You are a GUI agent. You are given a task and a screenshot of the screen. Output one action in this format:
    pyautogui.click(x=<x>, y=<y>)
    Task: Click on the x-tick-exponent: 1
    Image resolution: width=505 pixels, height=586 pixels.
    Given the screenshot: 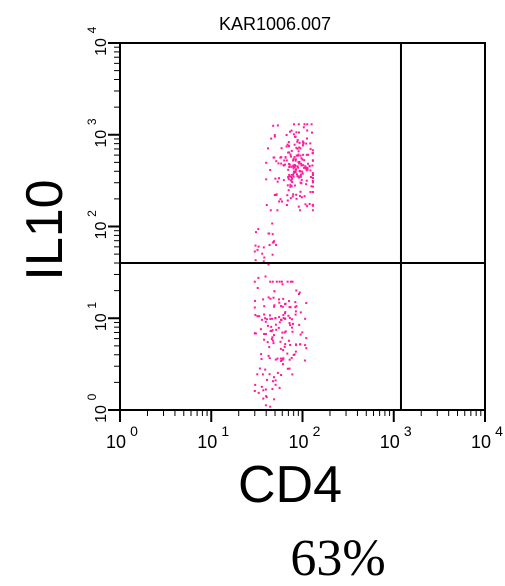 What is the action you would take?
    pyautogui.click(x=225, y=431)
    